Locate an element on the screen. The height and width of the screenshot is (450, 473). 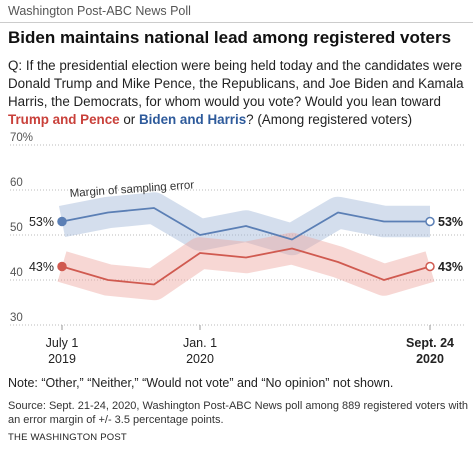
question-text: or is located at coordinates (129, 119).